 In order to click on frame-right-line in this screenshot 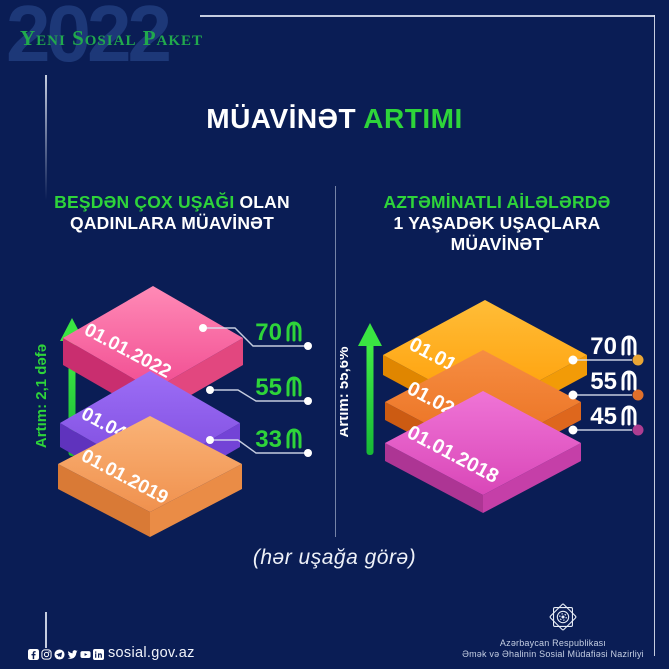, I will do `click(654, 335)`.